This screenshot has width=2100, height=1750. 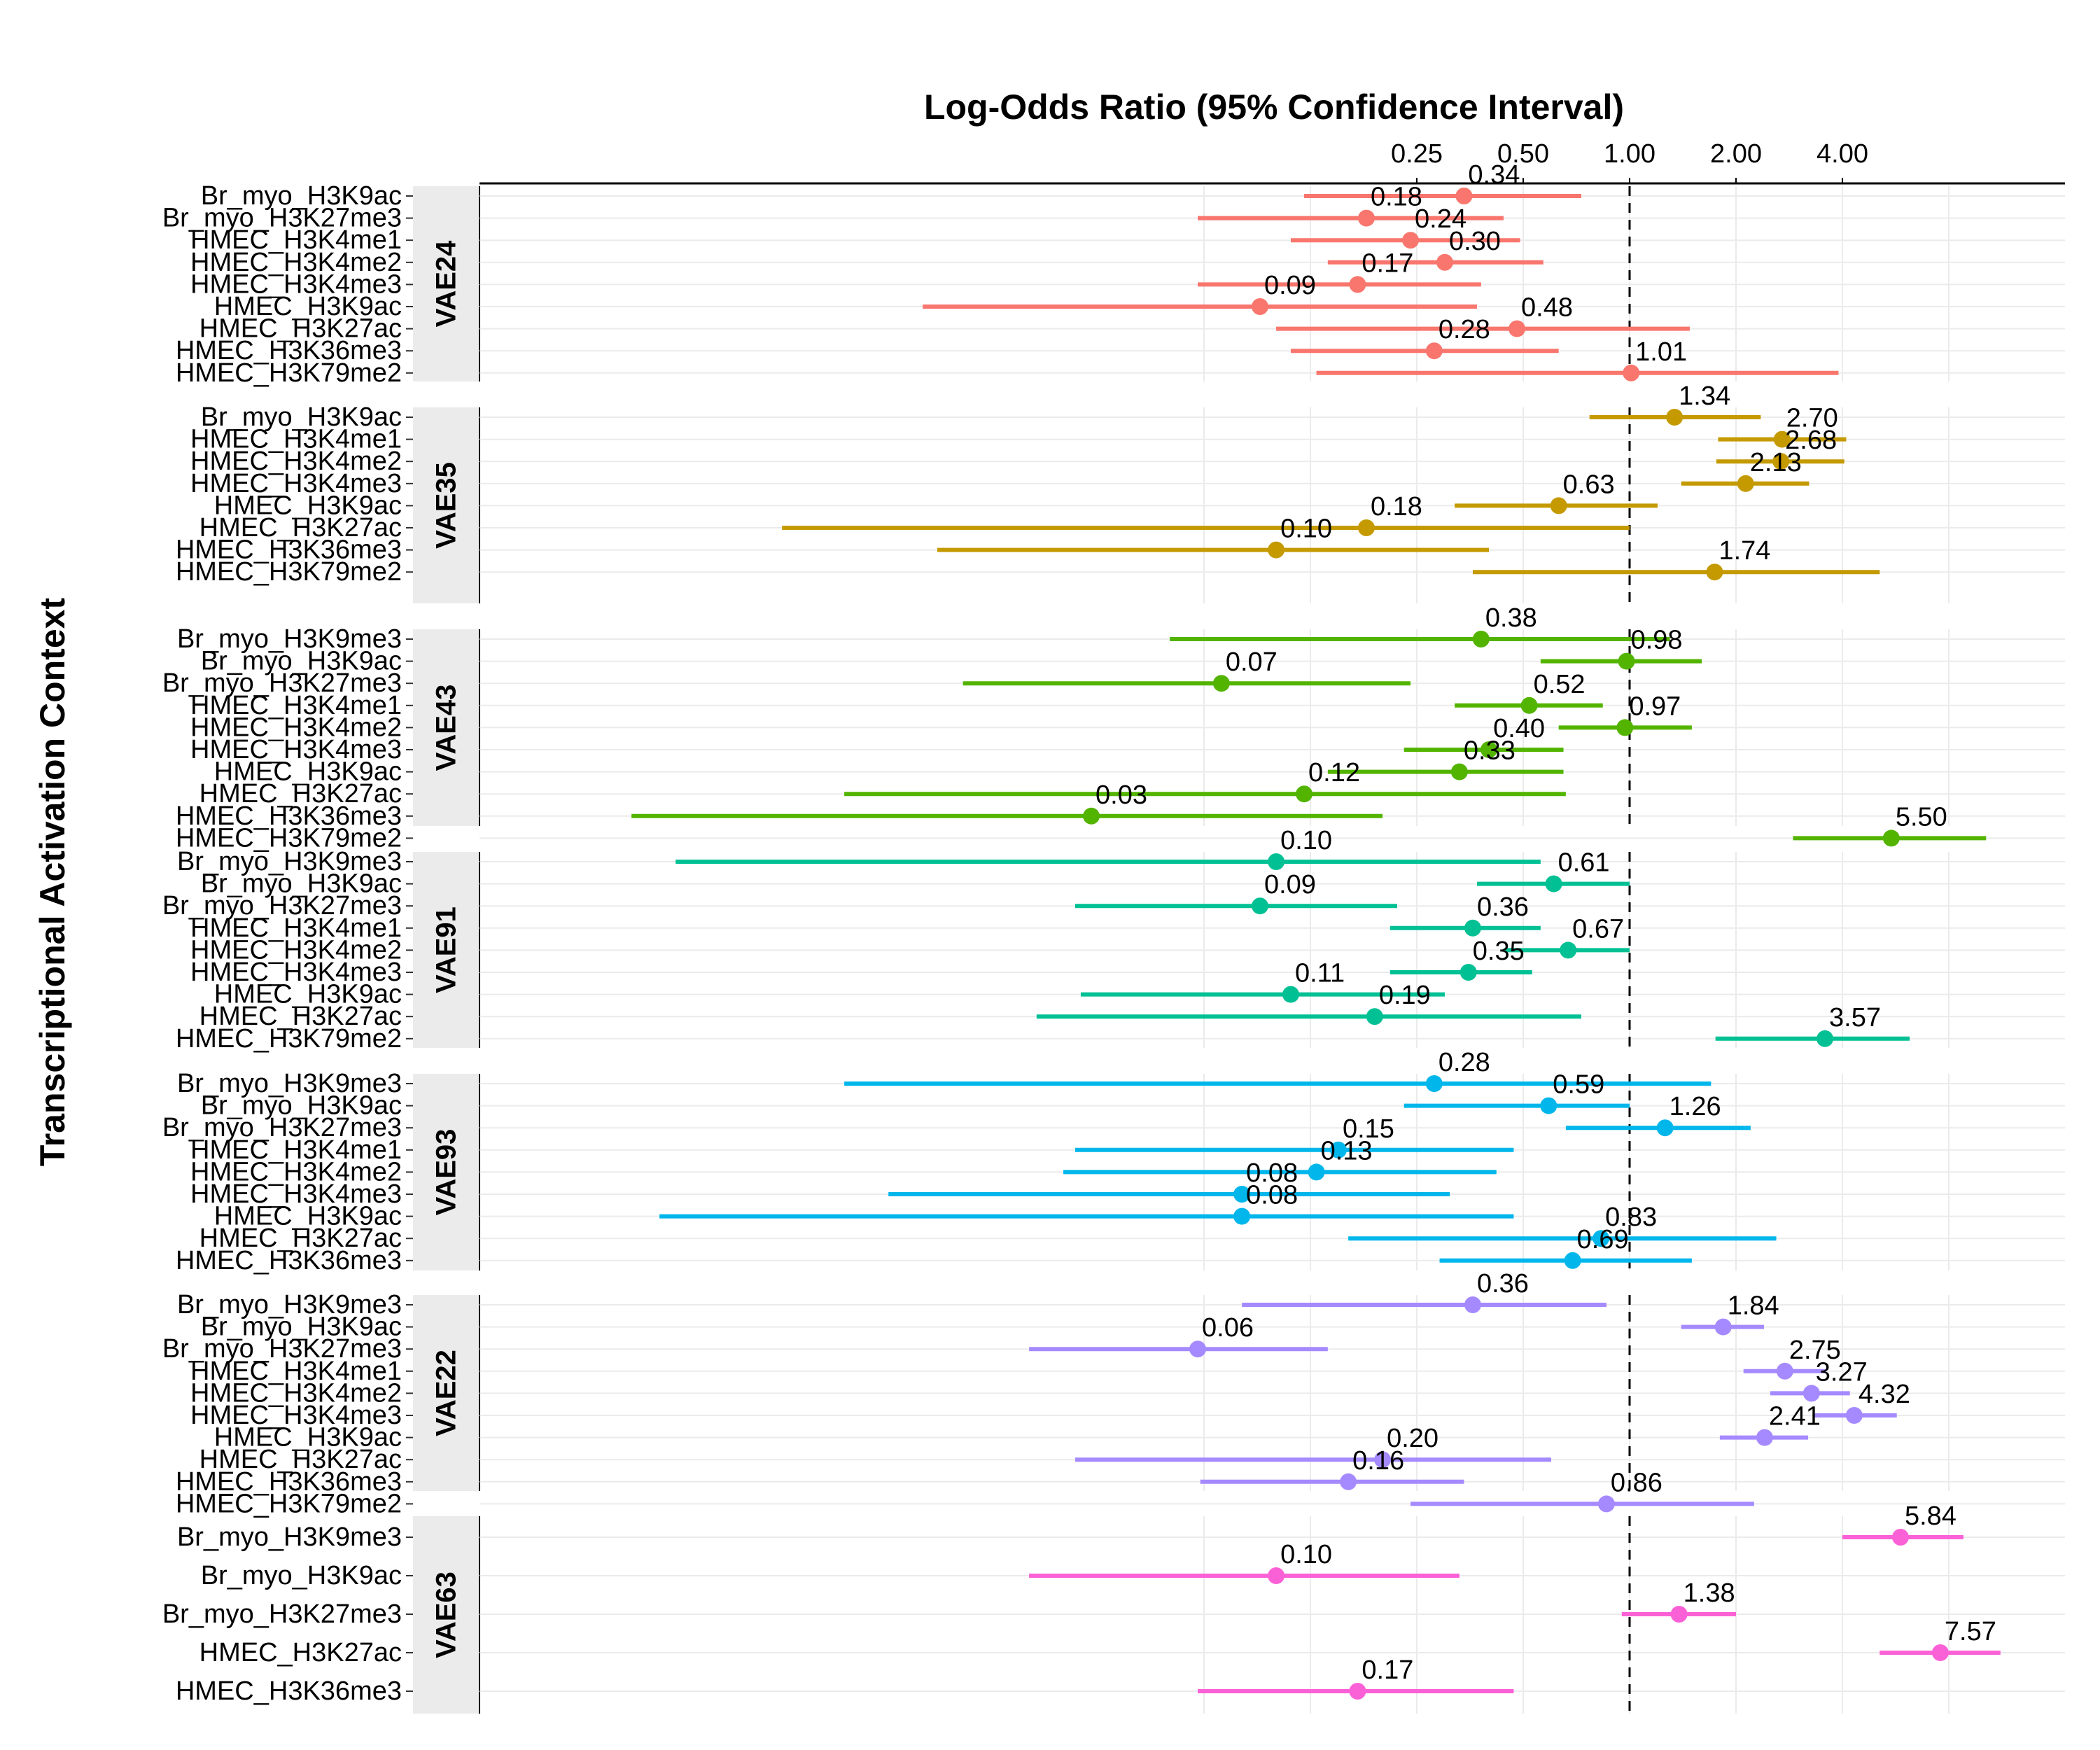 I want to click on panel-strip-label: VAE24, so click(x=446, y=284).